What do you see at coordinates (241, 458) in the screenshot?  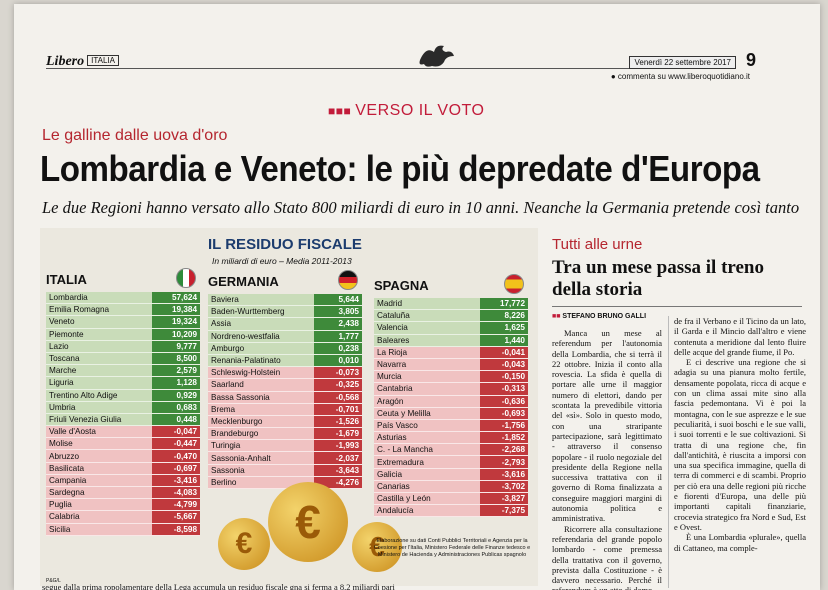 I see `region-name: Sassonia-Anhalt` at bounding box center [241, 458].